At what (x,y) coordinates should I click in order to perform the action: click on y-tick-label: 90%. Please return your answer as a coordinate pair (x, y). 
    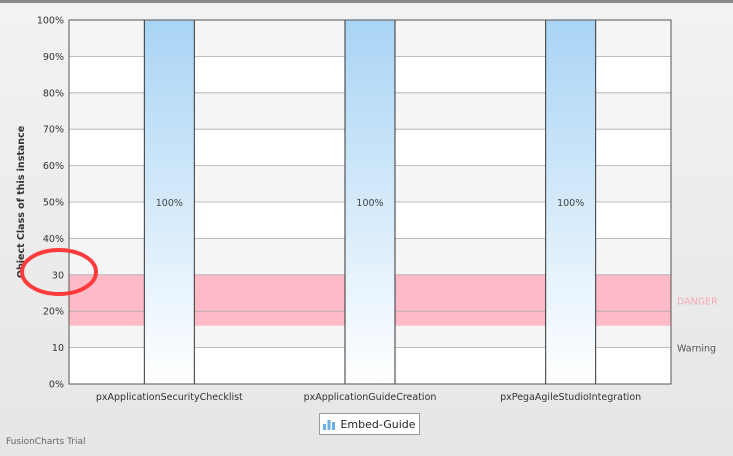
    Looking at the image, I should click on (53, 57).